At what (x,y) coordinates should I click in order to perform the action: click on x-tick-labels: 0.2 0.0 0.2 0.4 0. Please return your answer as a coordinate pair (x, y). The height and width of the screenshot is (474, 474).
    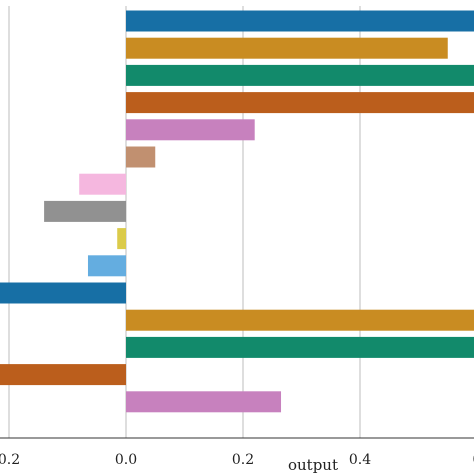
    Looking at the image, I should click on (237, 460).